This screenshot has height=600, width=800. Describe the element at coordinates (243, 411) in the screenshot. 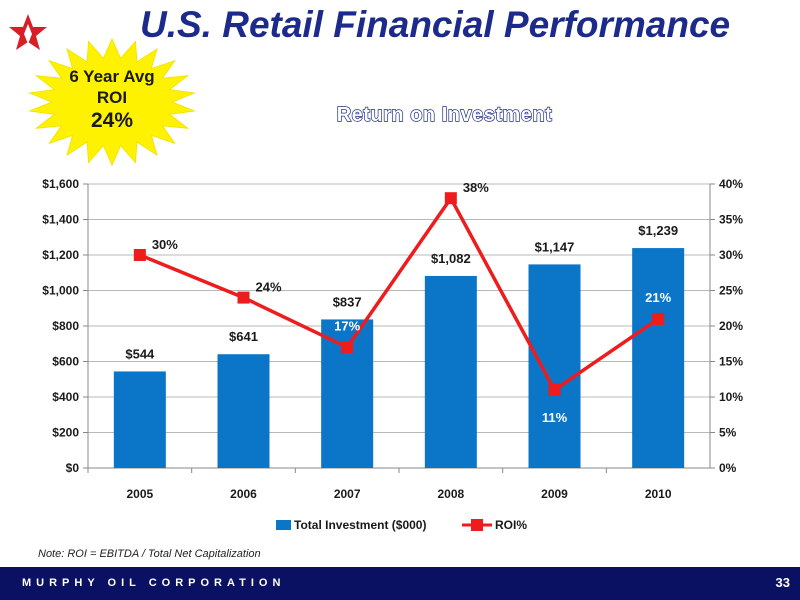

I see `bar-2006` at that location.